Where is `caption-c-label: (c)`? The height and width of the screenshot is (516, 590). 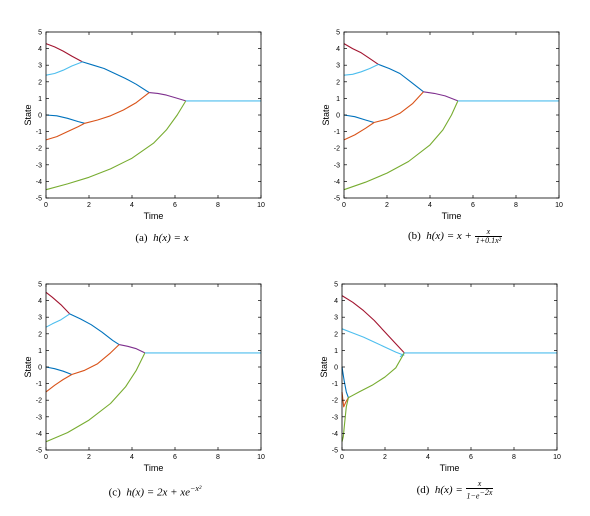
caption-c-label: (c) is located at coordinates (114, 492).